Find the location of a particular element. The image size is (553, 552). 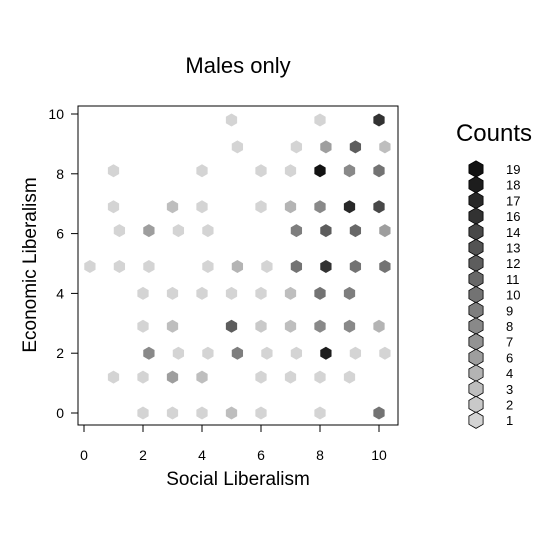

y-axis-label: Economic Liberalism is located at coordinates (30, 264).